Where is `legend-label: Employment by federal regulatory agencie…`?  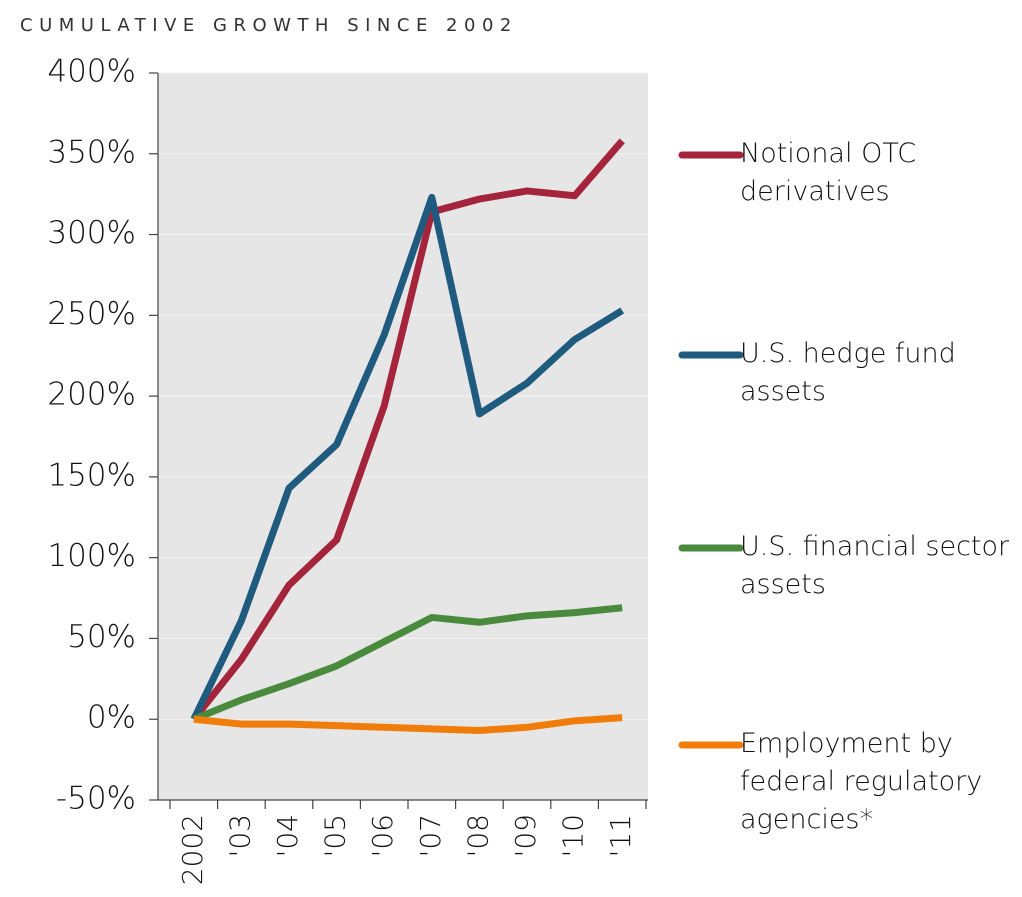 legend-label: Employment by federal regulatory agencie… is located at coordinates (861, 781).